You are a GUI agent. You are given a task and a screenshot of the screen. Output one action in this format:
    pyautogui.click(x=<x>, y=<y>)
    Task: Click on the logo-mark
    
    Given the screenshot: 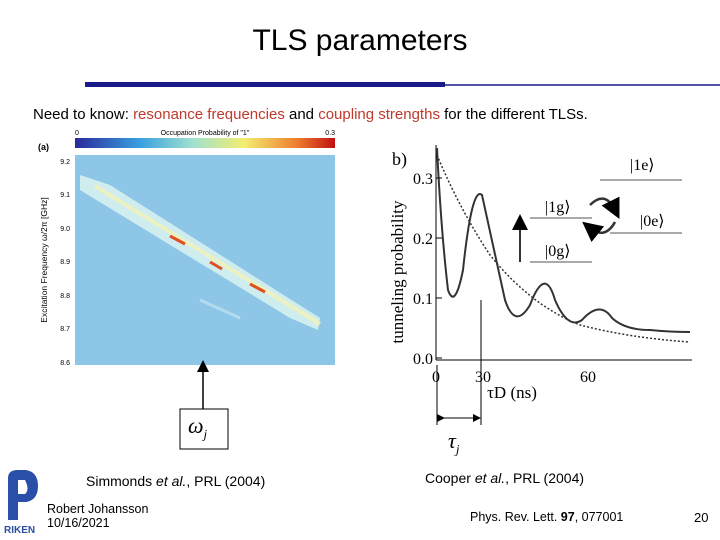 What is the action you would take?
    pyautogui.click(x=23, y=495)
    